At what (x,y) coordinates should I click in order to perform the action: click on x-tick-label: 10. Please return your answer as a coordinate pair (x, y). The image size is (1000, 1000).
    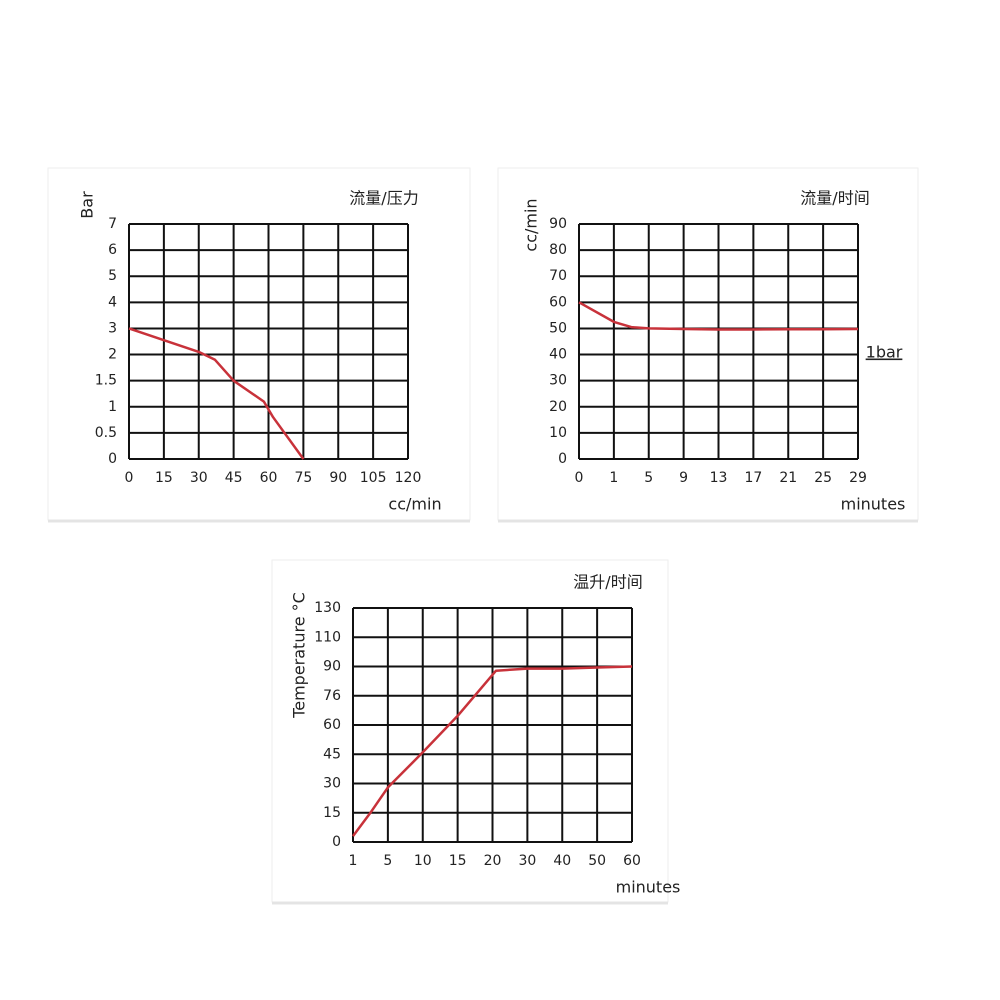
    Looking at the image, I should click on (423, 861).